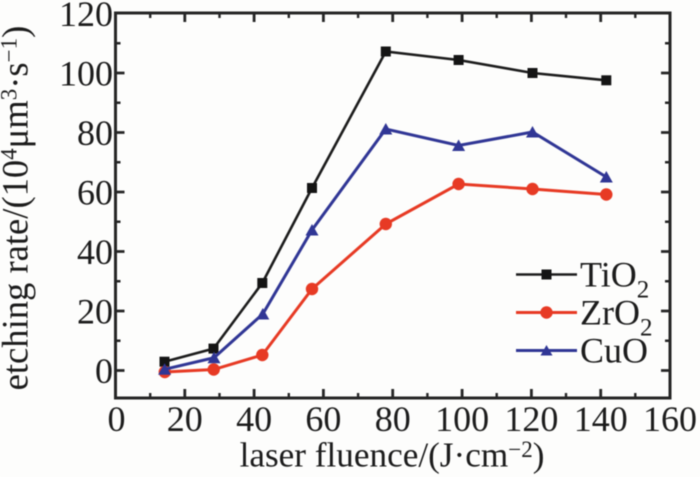  I want to click on svg-text: 140, so click(601, 419).